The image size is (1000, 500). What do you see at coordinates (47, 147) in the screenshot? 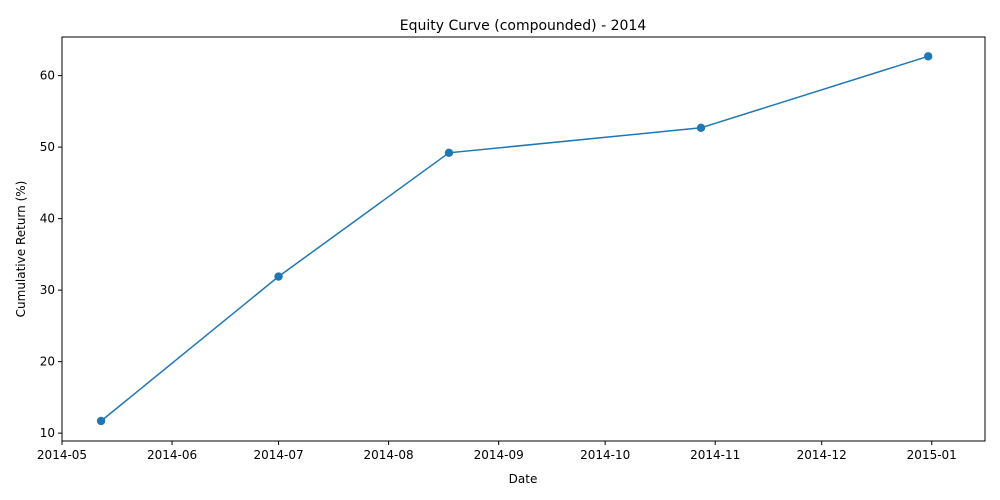
I see `y-tick-label: 50` at bounding box center [47, 147].